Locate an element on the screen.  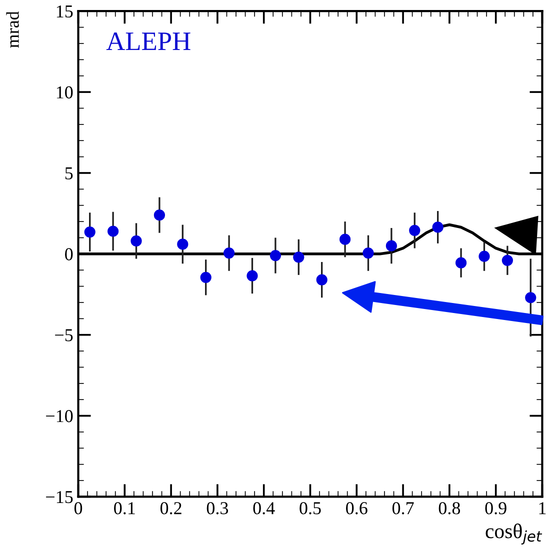
x-tick-label: 0.9 is located at coordinates (495, 508).